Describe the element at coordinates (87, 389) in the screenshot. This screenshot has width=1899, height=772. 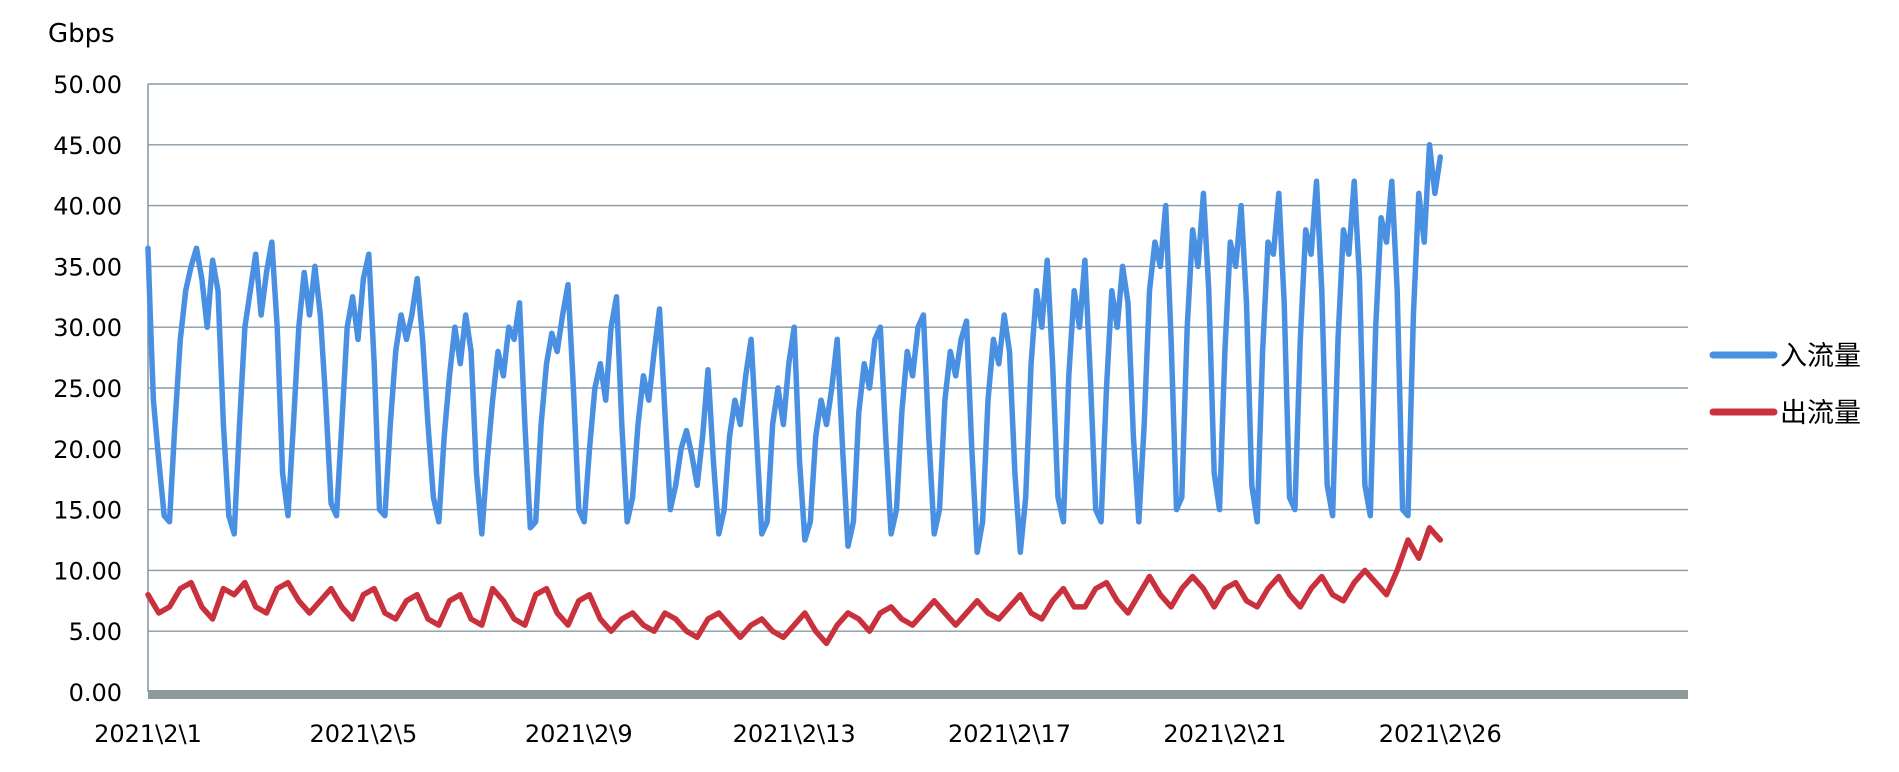
I see `y-tick-label: 25.00` at that location.